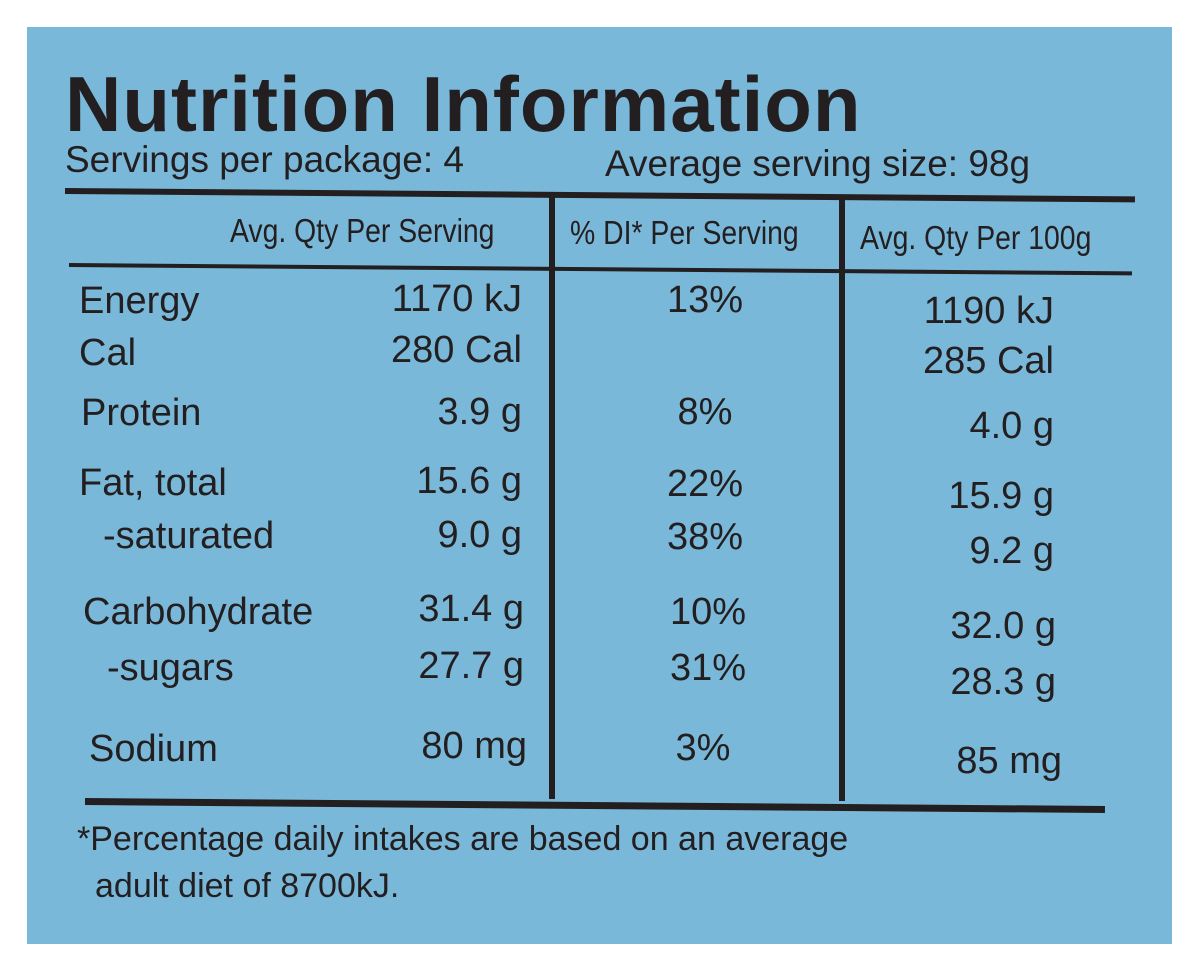  I want to click on di-saturated: 38%, so click(705, 537).